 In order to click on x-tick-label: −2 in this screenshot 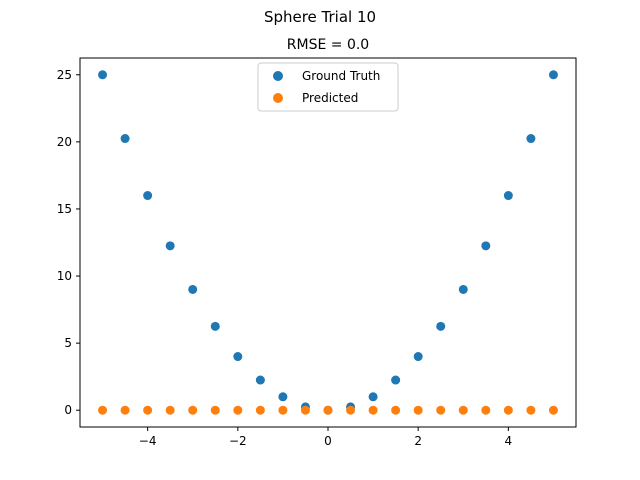, I will do `click(238, 441)`.